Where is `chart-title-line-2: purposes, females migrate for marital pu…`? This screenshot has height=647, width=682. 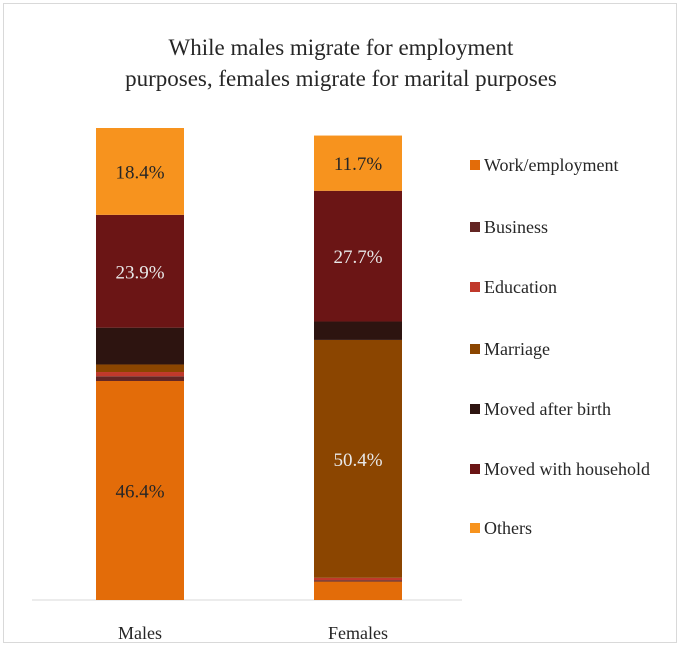
chart-title-line-2: purposes, females migrate for marital pu… is located at coordinates (341, 78).